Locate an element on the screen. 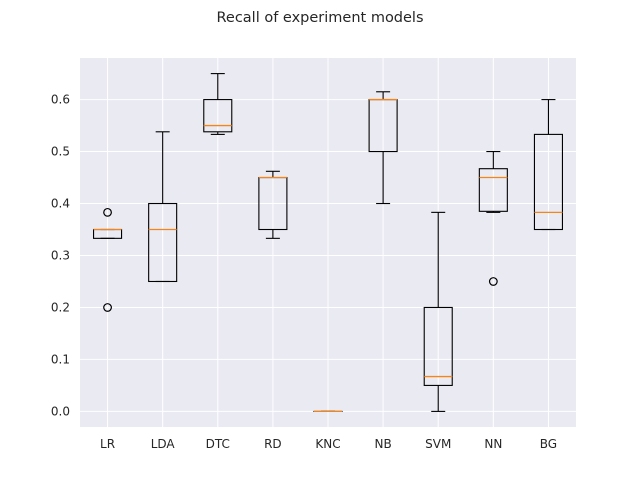 Image resolution: width=640 pixels, height=480 pixels. x-tick-label: KNC is located at coordinates (327, 444).